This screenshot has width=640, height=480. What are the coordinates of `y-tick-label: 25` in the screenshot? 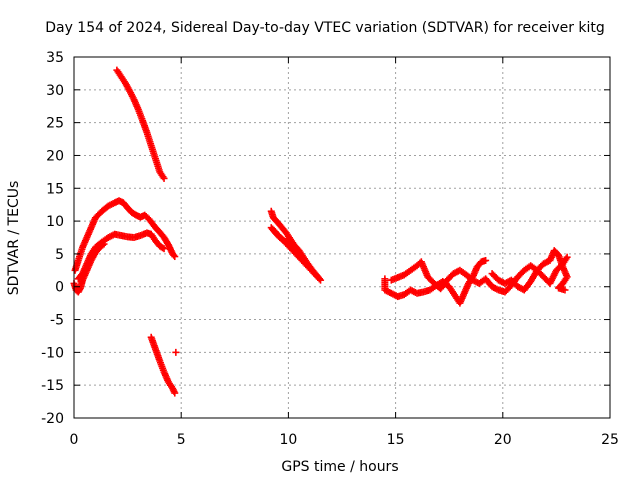 It's located at (55, 124).